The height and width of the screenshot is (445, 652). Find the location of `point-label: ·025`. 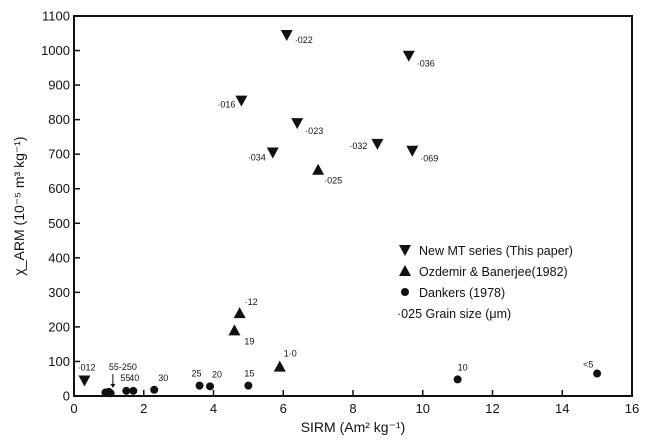

point-label: ·025 is located at coordinates (333, 181).